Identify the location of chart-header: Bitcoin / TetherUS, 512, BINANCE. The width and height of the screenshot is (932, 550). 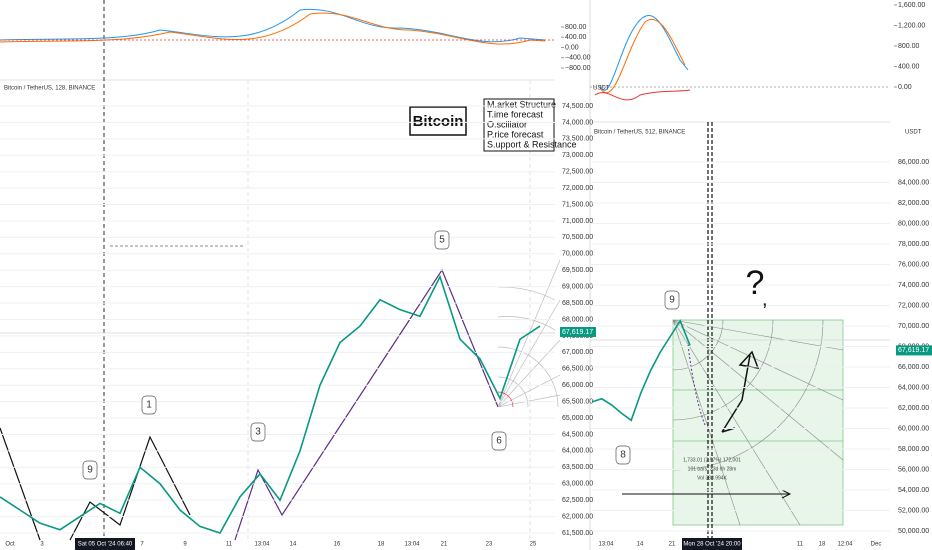
(639, 133).